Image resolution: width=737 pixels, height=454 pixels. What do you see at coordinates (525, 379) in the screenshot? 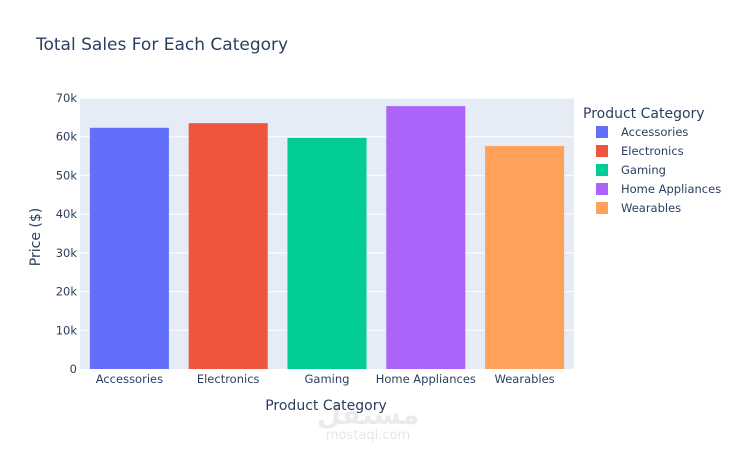
I see `x-tick-label: Wearables` at bounding box center [525, 379].